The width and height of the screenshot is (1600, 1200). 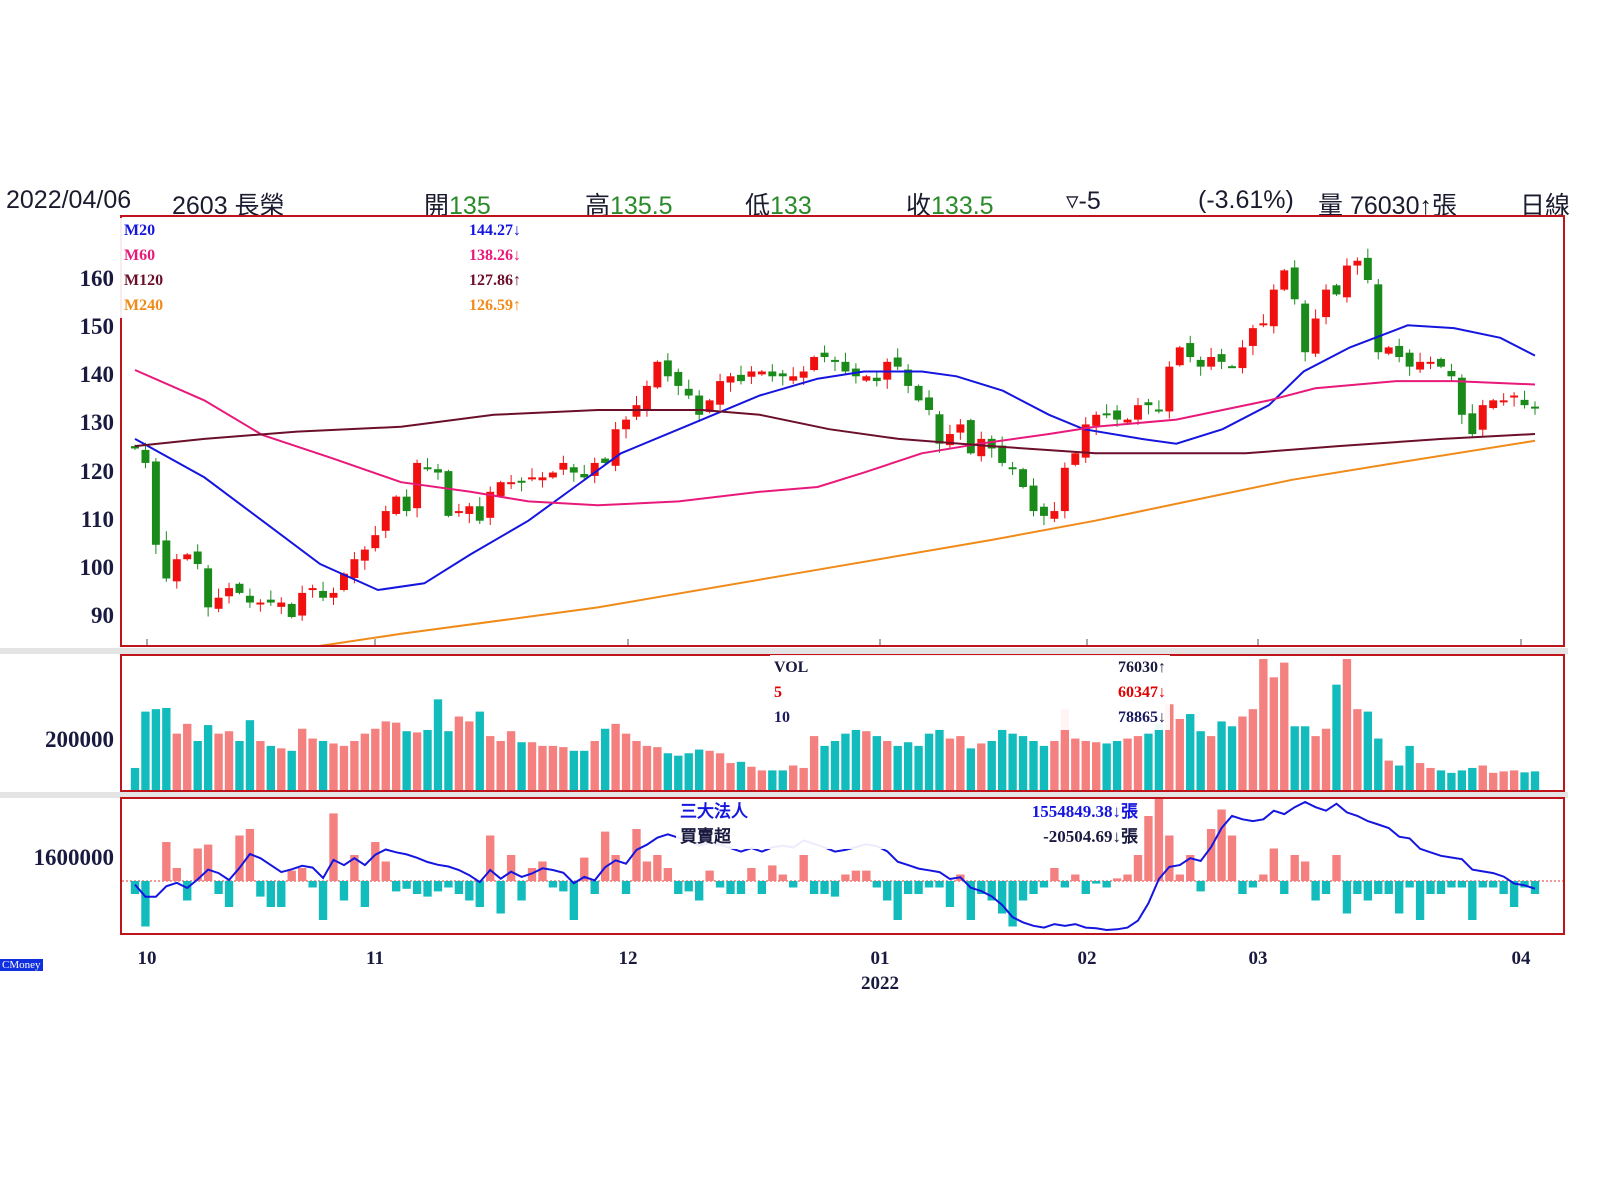 What do you see at coordinates (1084, 811) in the screenshot?
I see `legend-value: 1554849.38↓張` at bounding box center [1084, 811].